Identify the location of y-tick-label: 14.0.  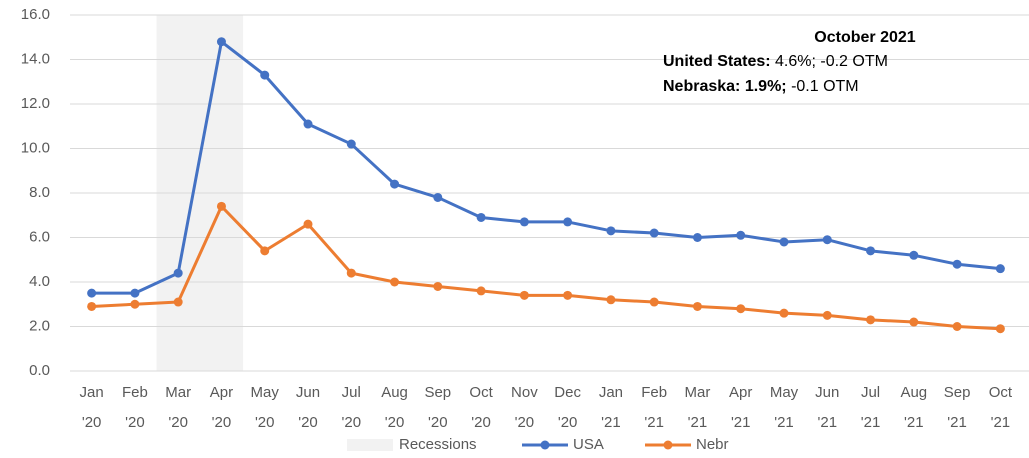
(35, 58).